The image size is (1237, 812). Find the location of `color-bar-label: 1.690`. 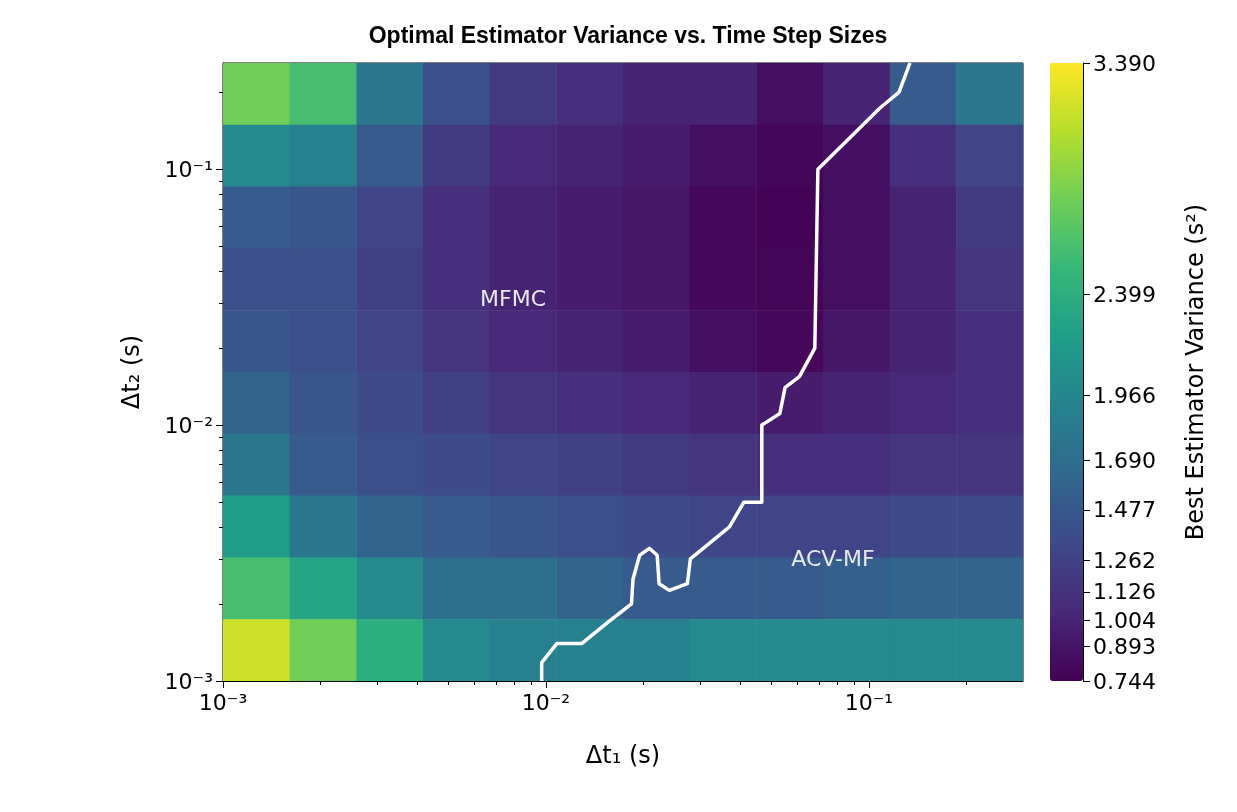

color-bar-label: 1.690 is located at coordinates (1124, 460).